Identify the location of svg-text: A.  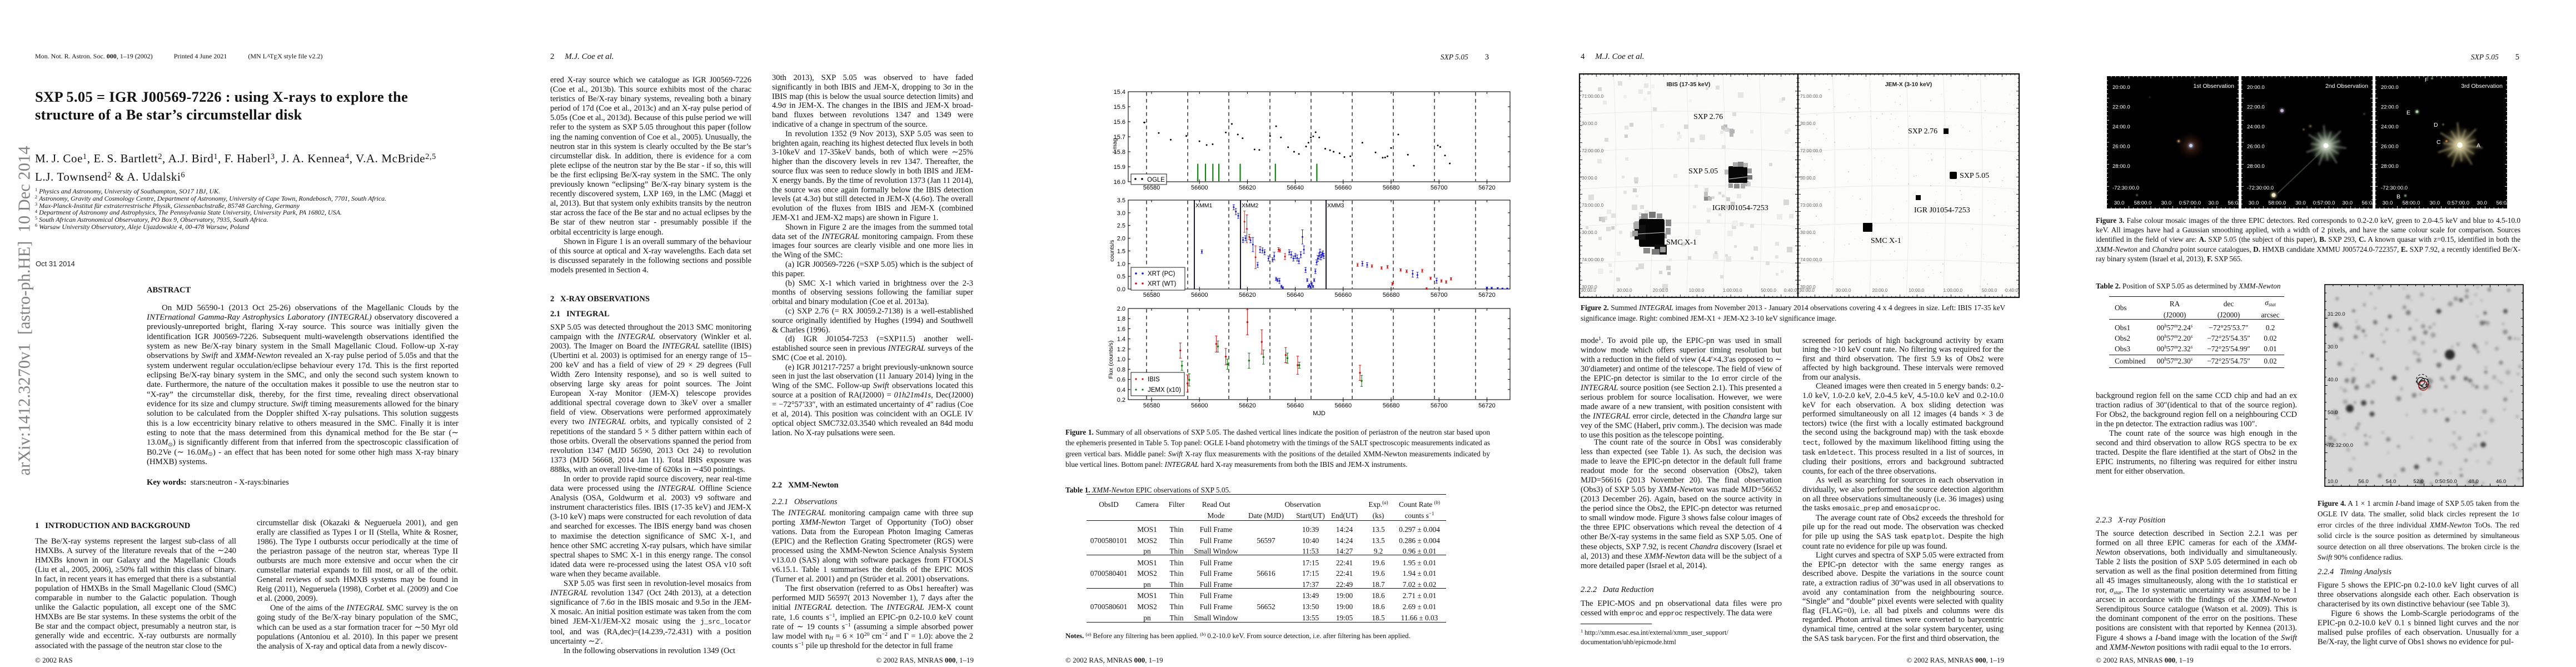
(2478, 145).